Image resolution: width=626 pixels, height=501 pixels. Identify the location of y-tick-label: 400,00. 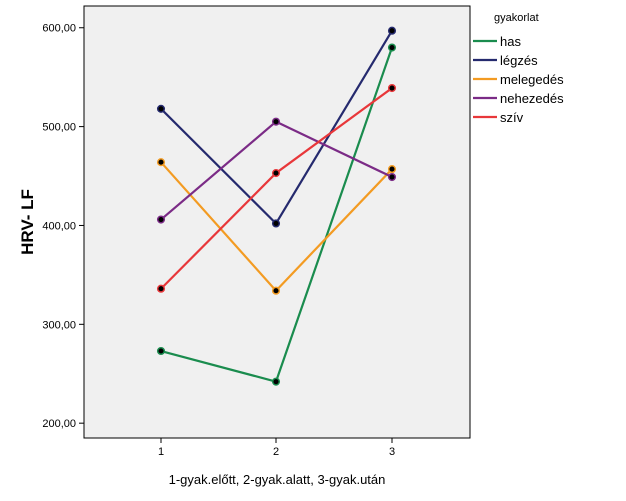
(59, 226).